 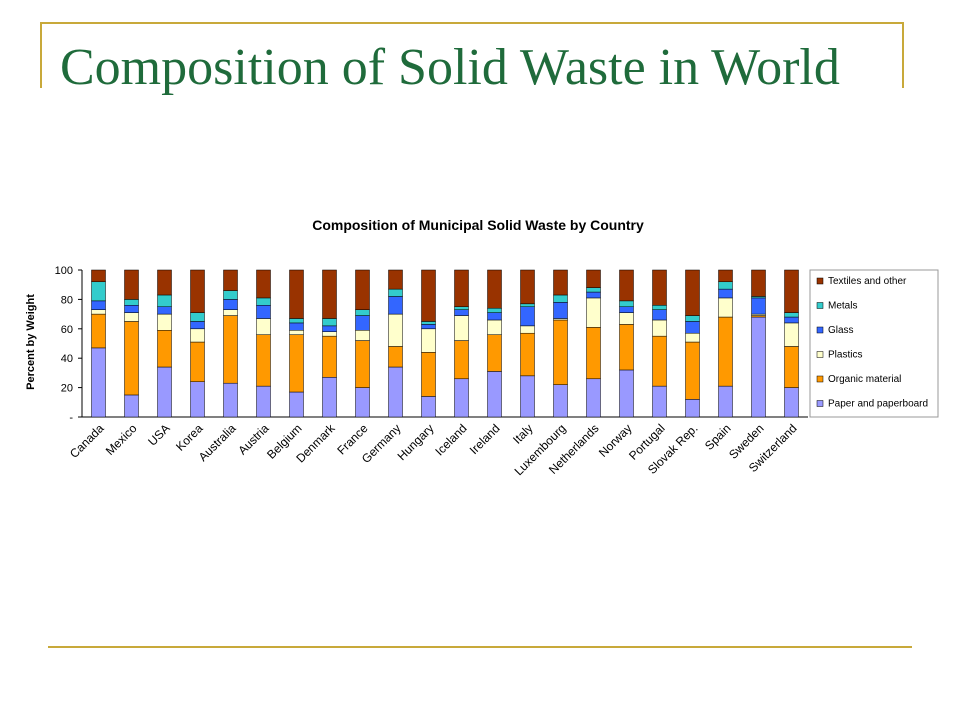 What do you see at coordinates (67, 330) in the screenshot?
I see `y-tick-label: 60` at bounding box center [67, 330].